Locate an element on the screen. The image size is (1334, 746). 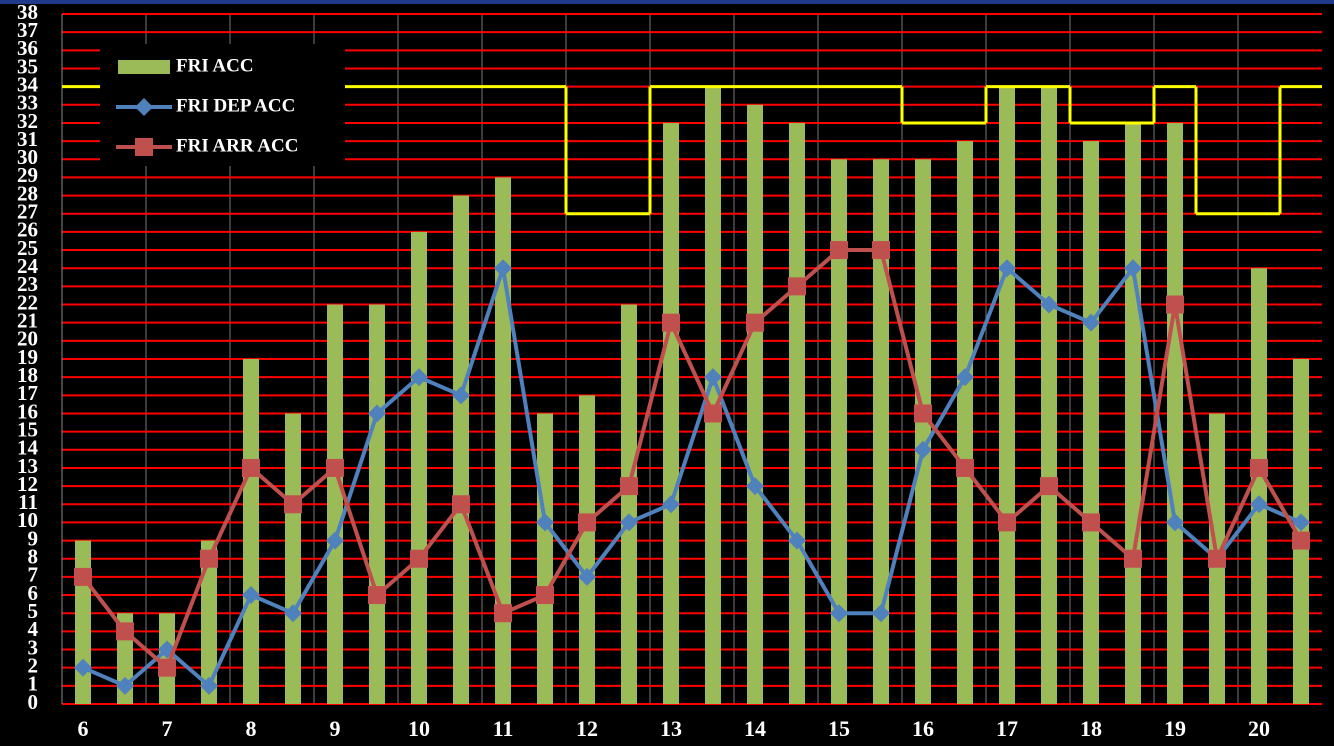
y-tick-label: 7 is located at coordinates (33, 575).